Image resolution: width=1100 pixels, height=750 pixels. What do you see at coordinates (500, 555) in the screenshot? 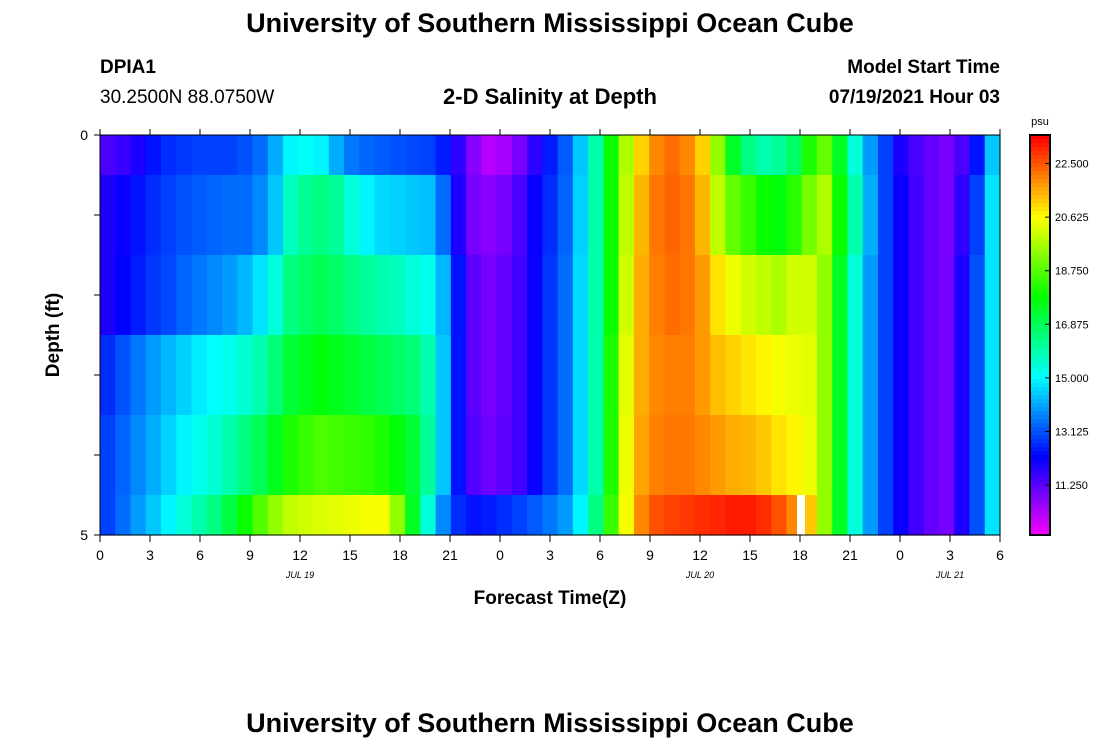
I see `x-tick-label: 0` at bounding box center [500, 555].